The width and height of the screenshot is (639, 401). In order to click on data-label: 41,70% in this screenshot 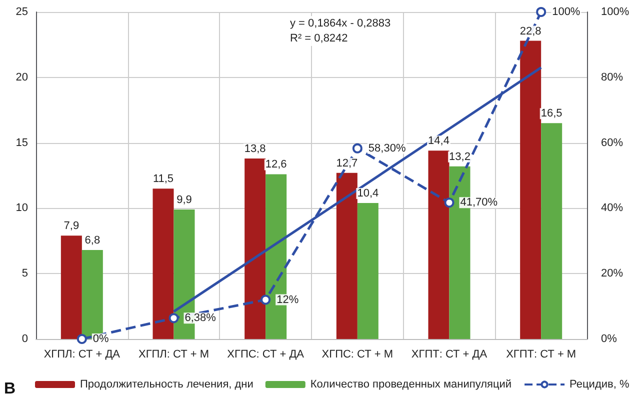, I will do `click(479, 202)`.